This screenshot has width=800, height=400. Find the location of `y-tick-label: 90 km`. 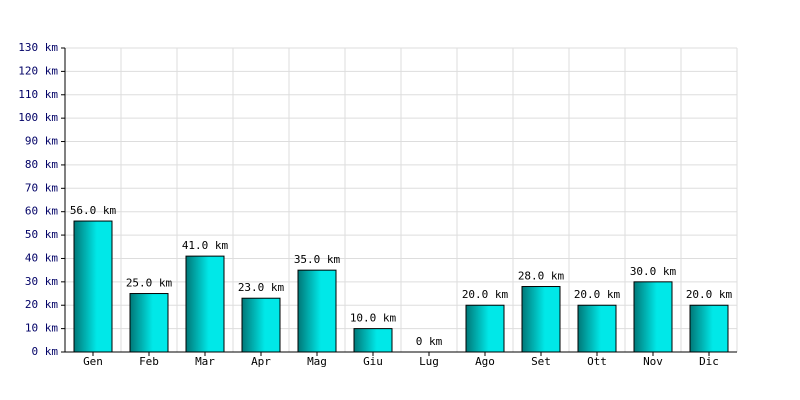

y-tick-label: 90 km is located at coordinates (41, 141).